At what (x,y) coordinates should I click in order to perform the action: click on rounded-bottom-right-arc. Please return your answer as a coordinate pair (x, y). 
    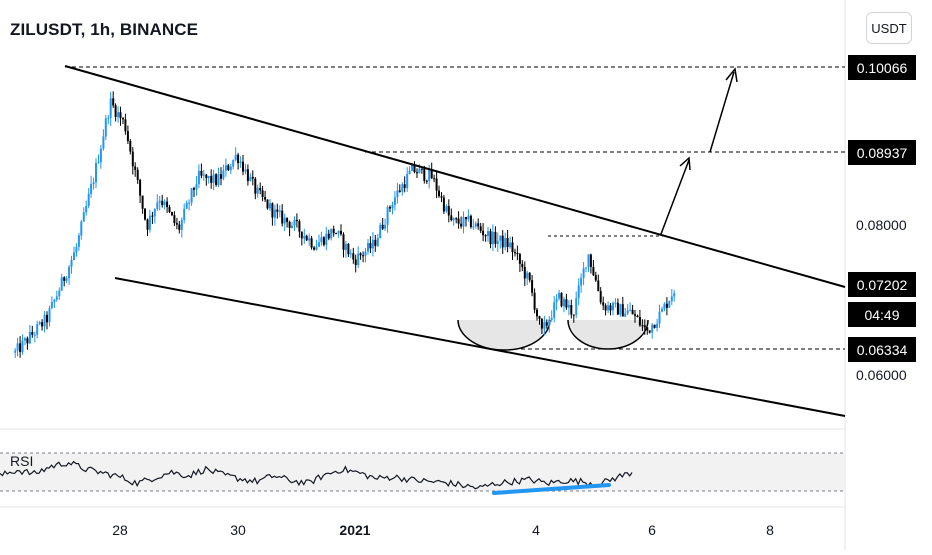
    Looking at the image, I should click on (608, 334).